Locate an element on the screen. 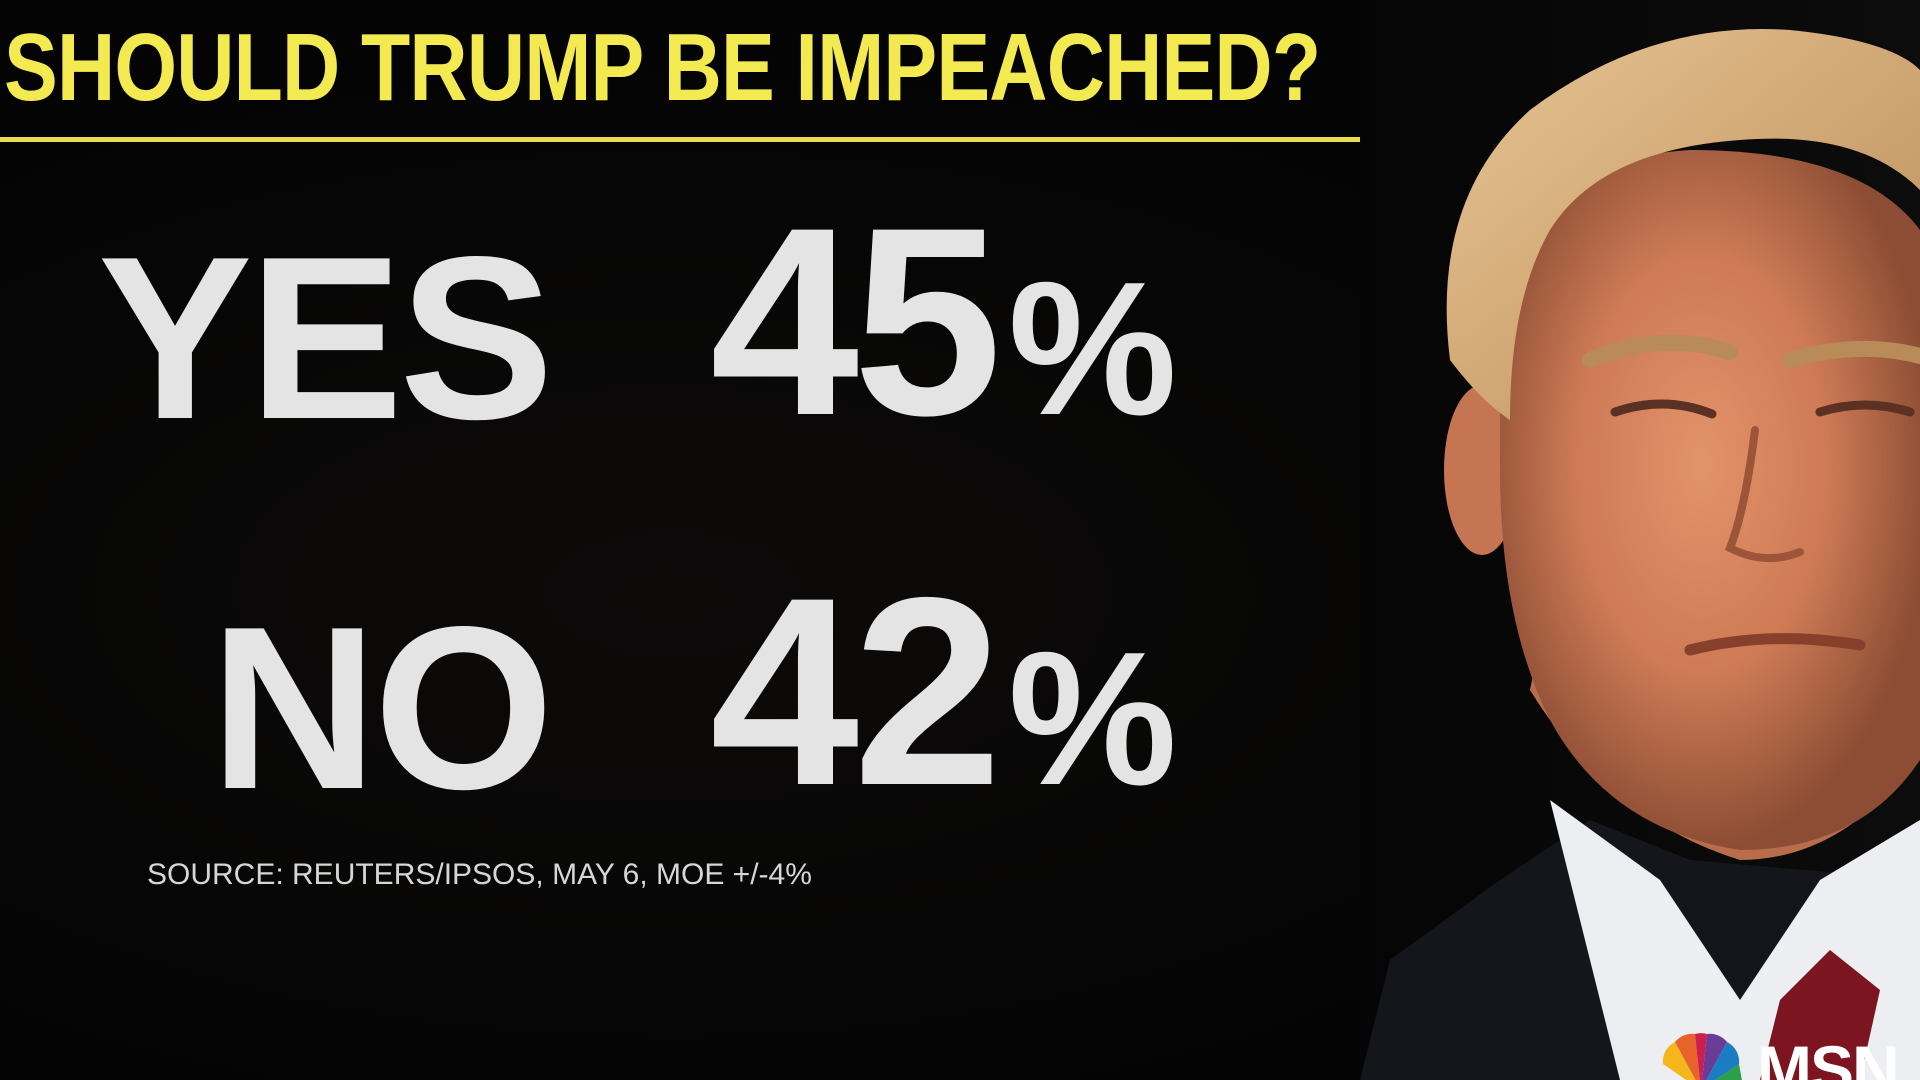 Image resolution: width=1920 pixels, height=1080 pixels. answer-label-yes: YES is located at coordinates (325, 338).